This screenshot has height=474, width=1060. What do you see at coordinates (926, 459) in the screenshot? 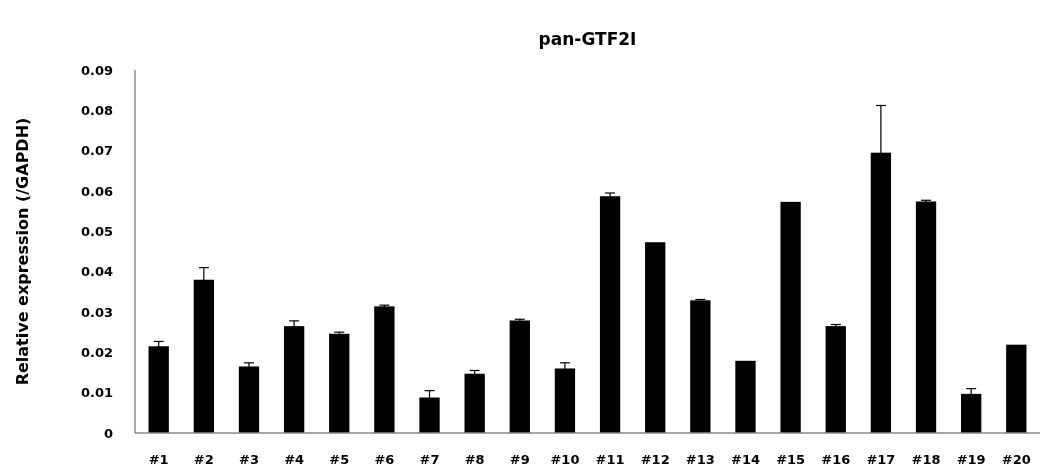
I see `x-tick-label: #18` at bounding box center [926, 459].